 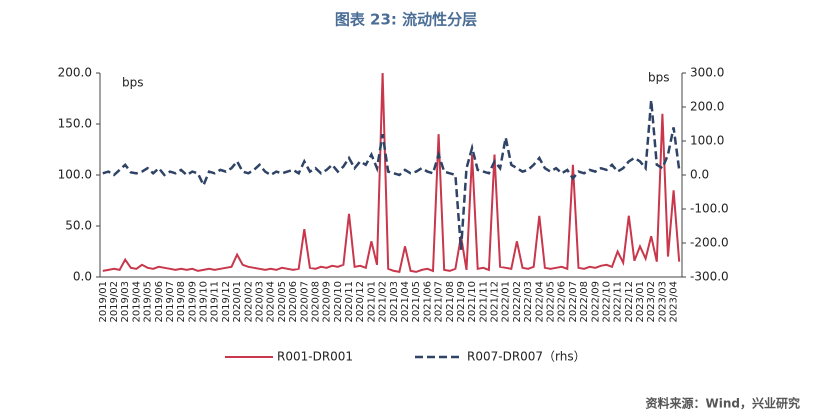 I want to click on x-tick-label: 2022/12, so click(x=629, y=302).